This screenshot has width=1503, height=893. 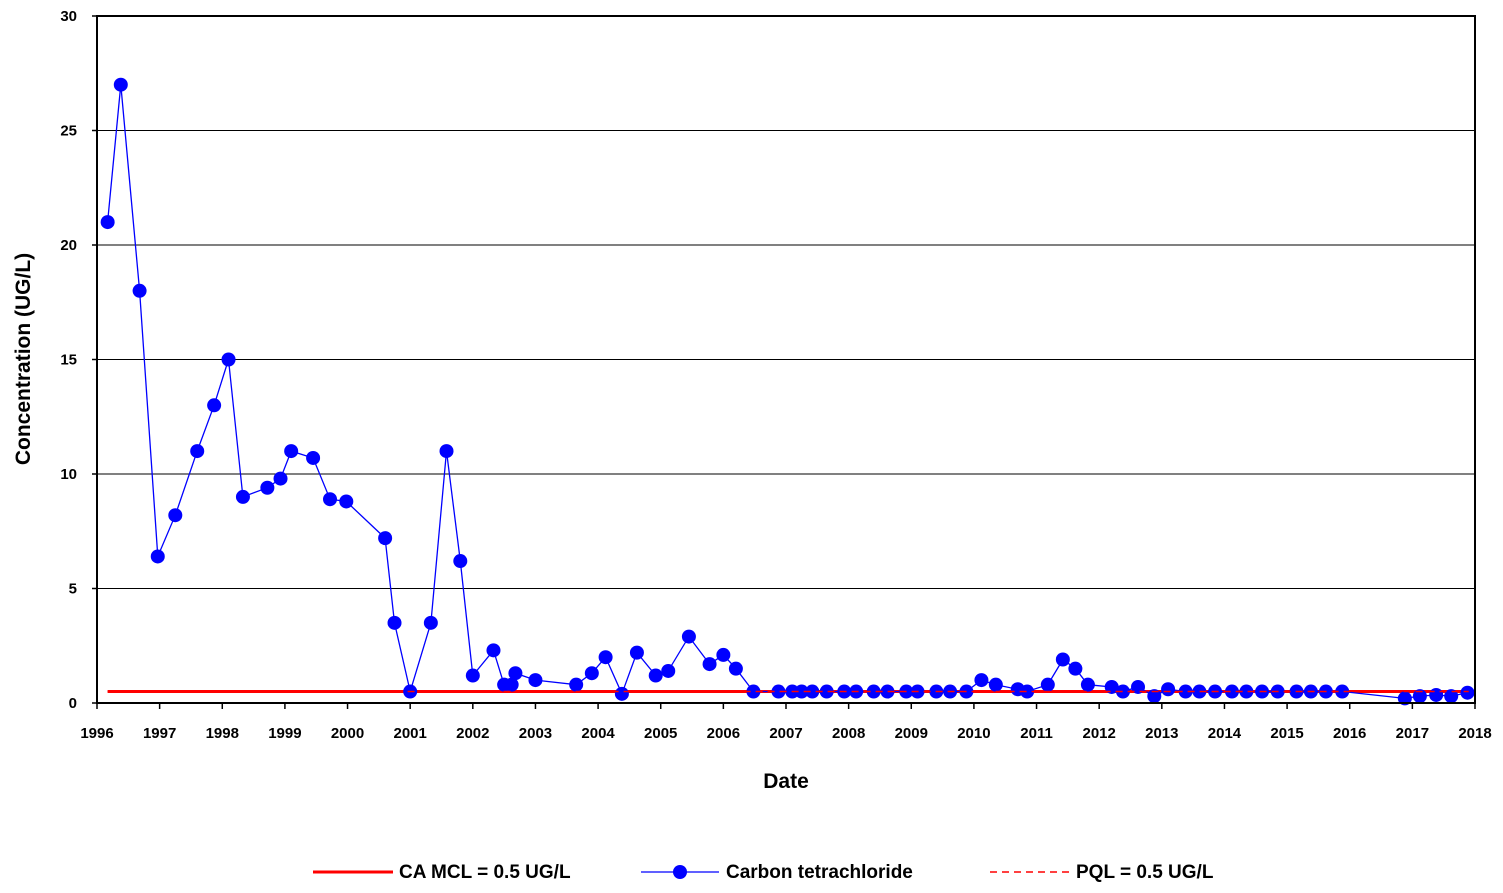 I want to click on y-tick-label: 25, so click(x=68, y=131).